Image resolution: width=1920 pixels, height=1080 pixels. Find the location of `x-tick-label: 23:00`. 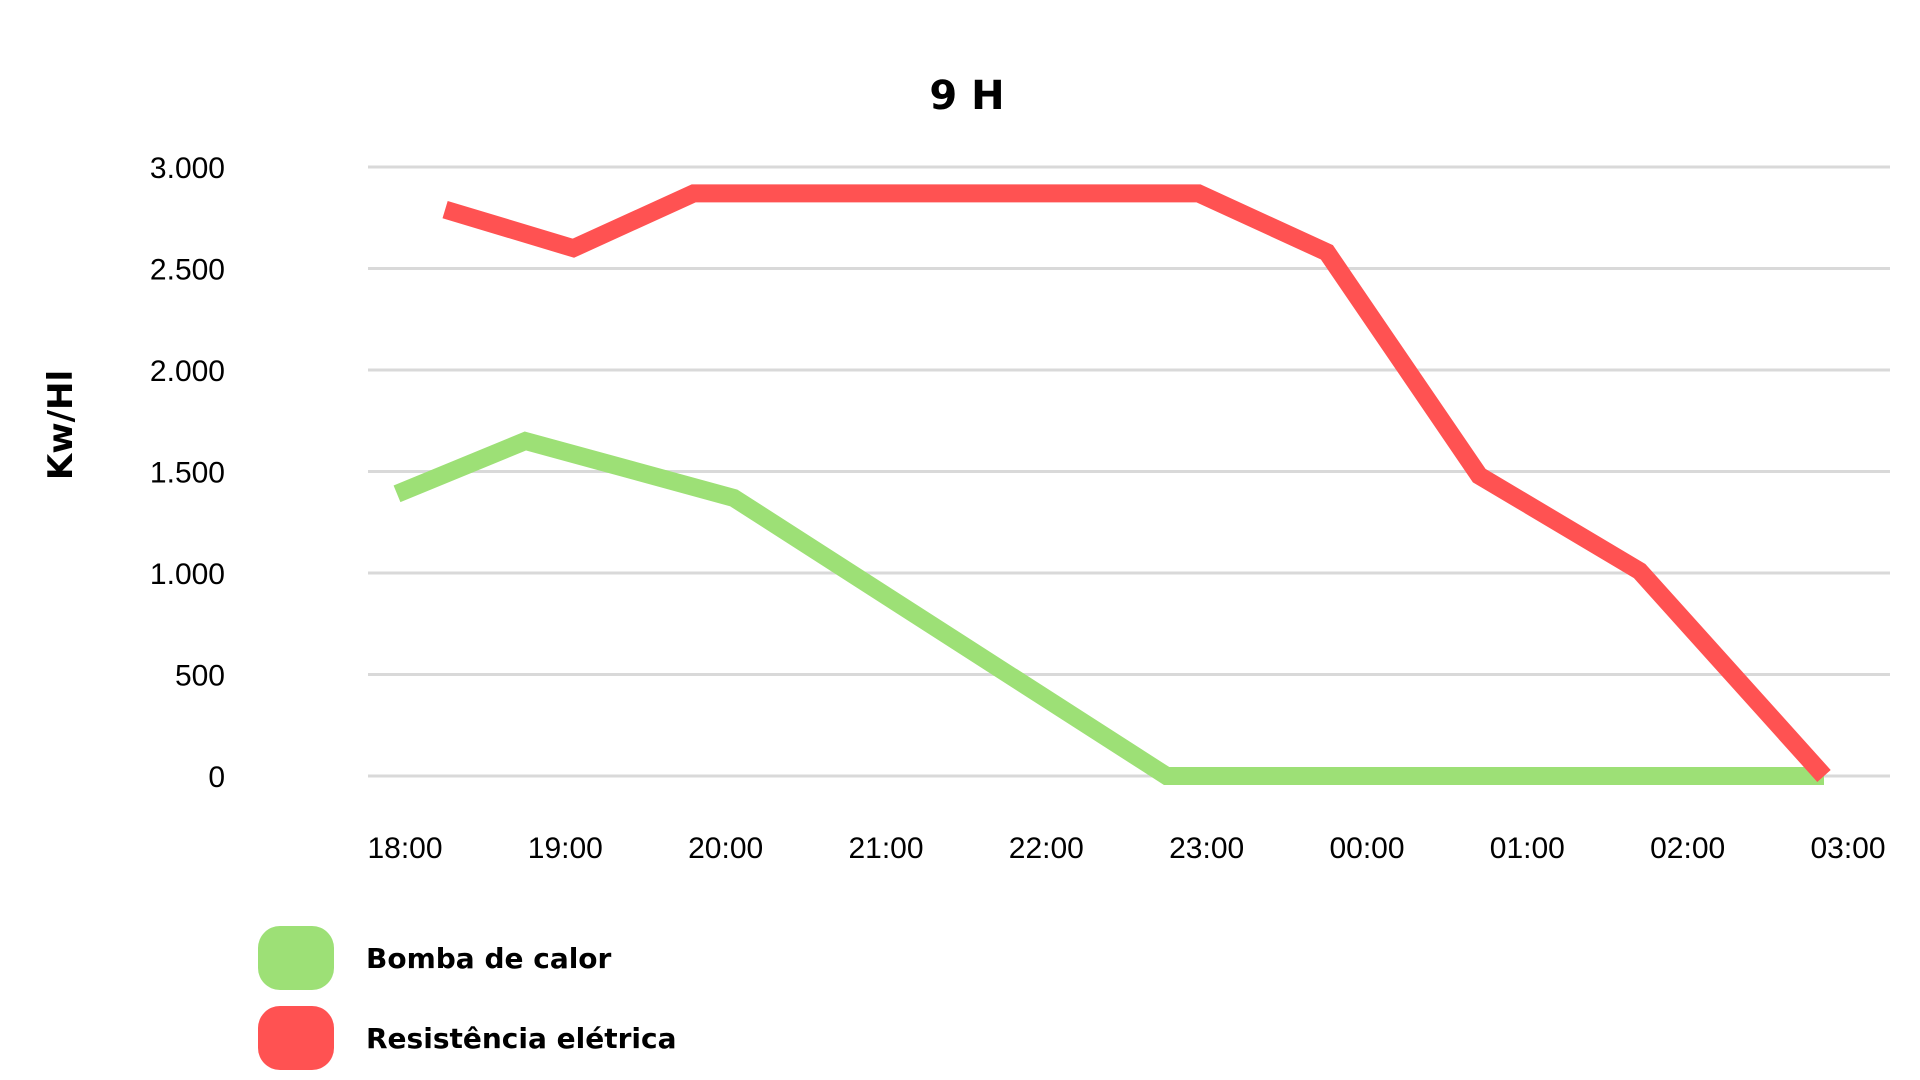

x-tick-label: 23:00 is located at coordinates (1206, 848).